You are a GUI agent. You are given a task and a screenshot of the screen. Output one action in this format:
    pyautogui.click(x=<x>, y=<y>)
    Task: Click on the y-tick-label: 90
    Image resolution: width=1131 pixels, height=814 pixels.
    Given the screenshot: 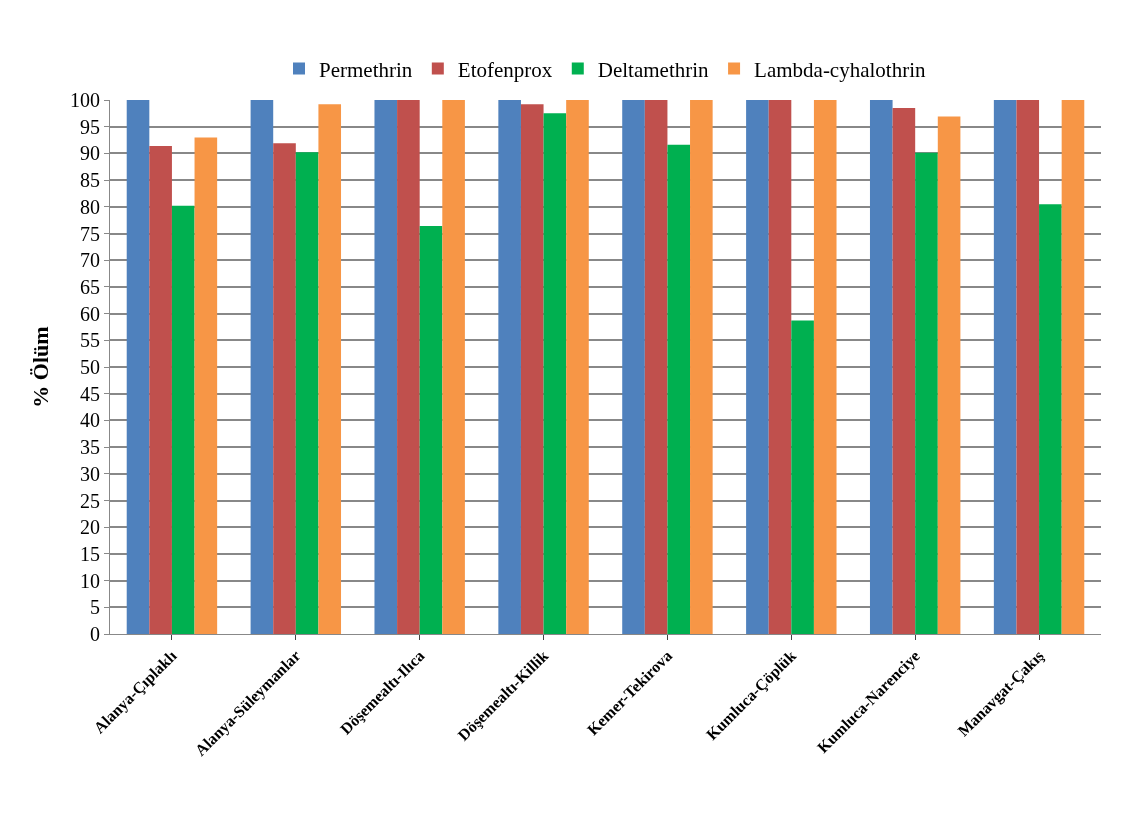 What is the action you would take?
    pyautogui.click(x=90, y=153)
    